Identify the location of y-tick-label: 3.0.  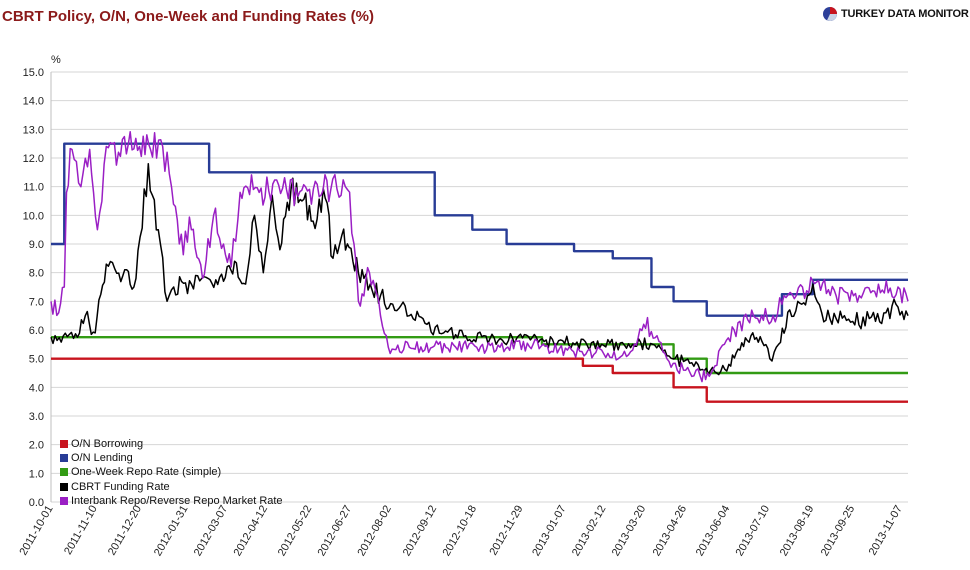
(36, 417).